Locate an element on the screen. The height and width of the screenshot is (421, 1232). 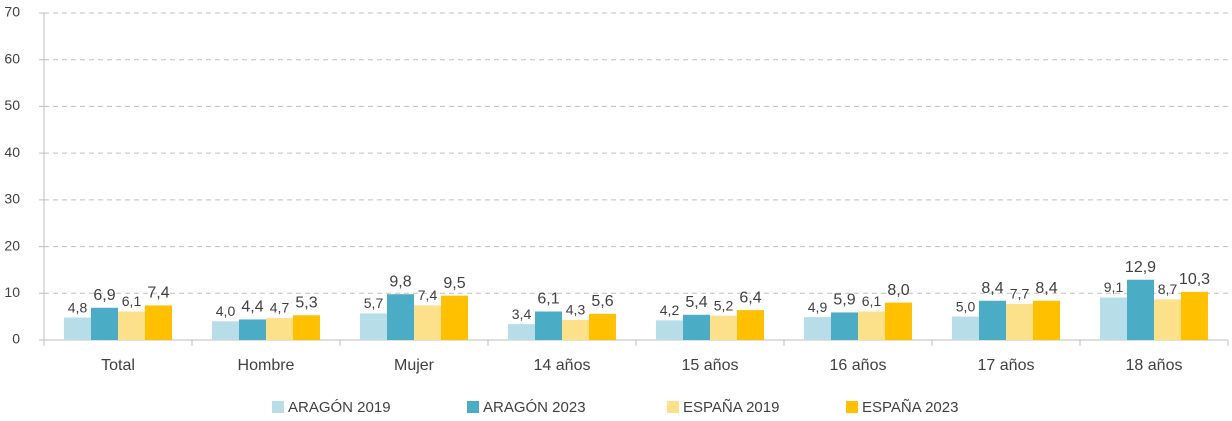
data-label: 9,8 is located at coordinates (400, 281).